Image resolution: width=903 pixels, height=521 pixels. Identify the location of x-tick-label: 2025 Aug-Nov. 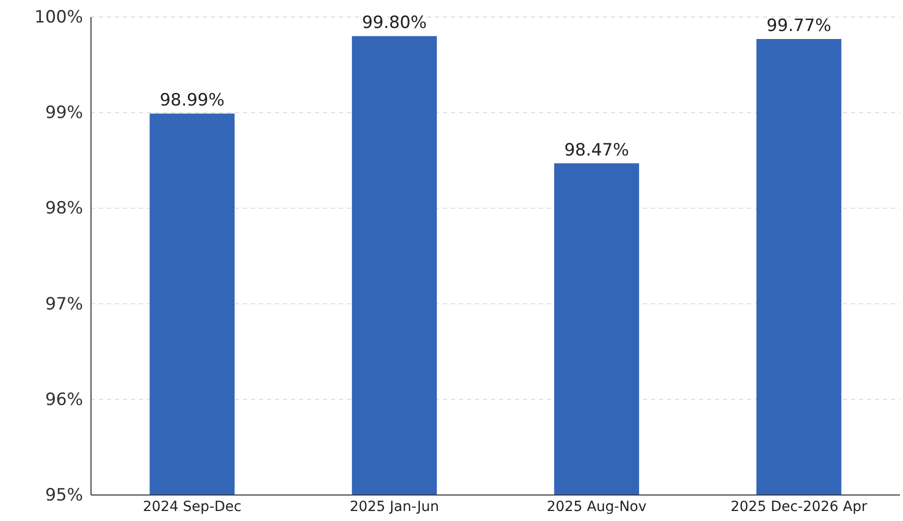
(596, 506).